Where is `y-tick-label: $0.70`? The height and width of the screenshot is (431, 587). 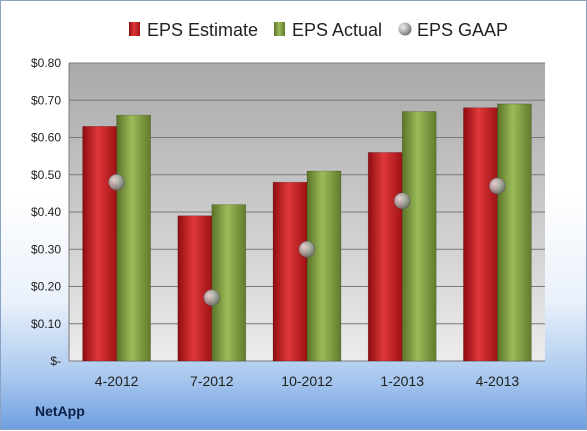
y-tick-label: $0.70 is located at coordinates (46, 100).